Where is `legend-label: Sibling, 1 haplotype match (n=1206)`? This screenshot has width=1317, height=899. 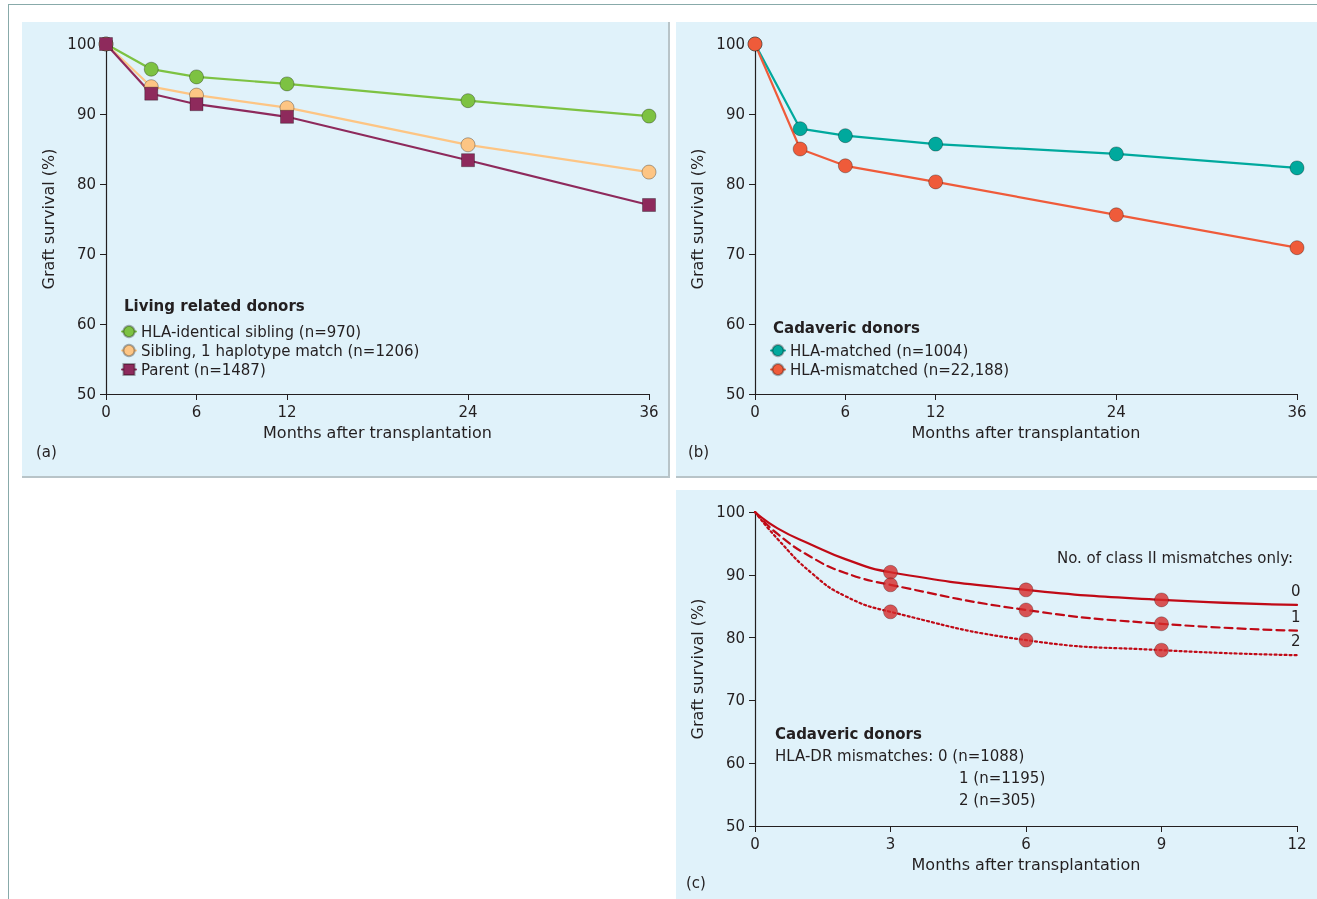 legend-label: Sibling, 1 haplotype match (n=1206) is located at coordinates (280, 350).